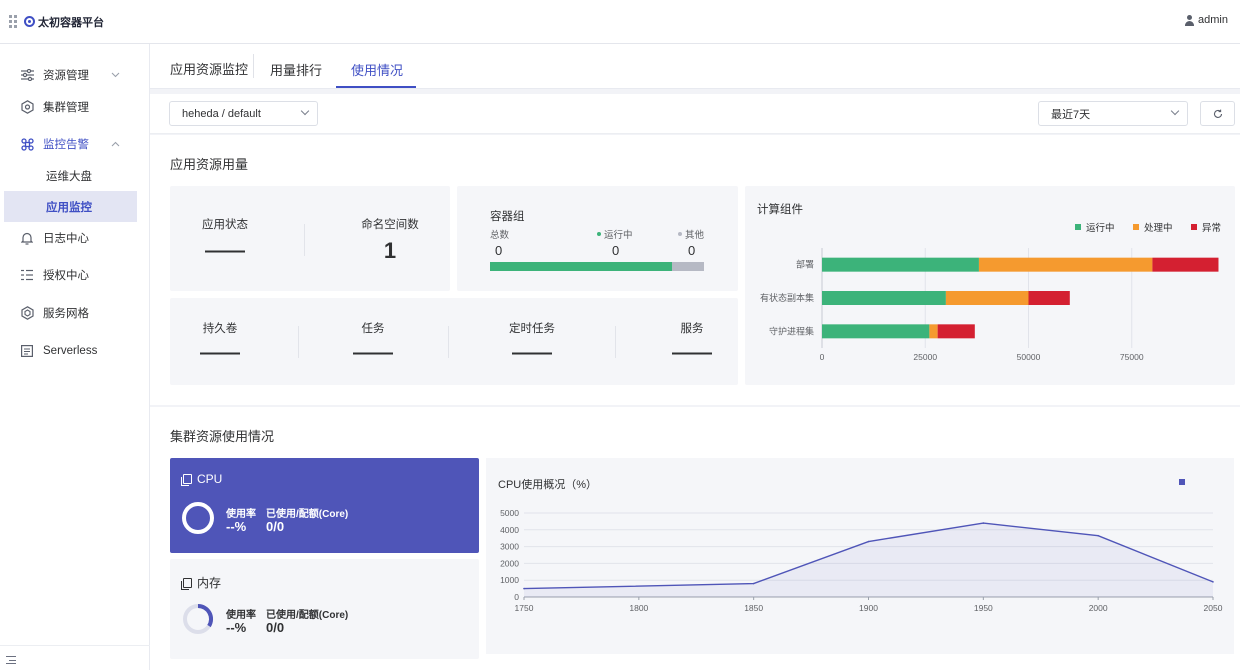 The image size is (1240, 670). I want to click on command-icon, so click(27, 144).